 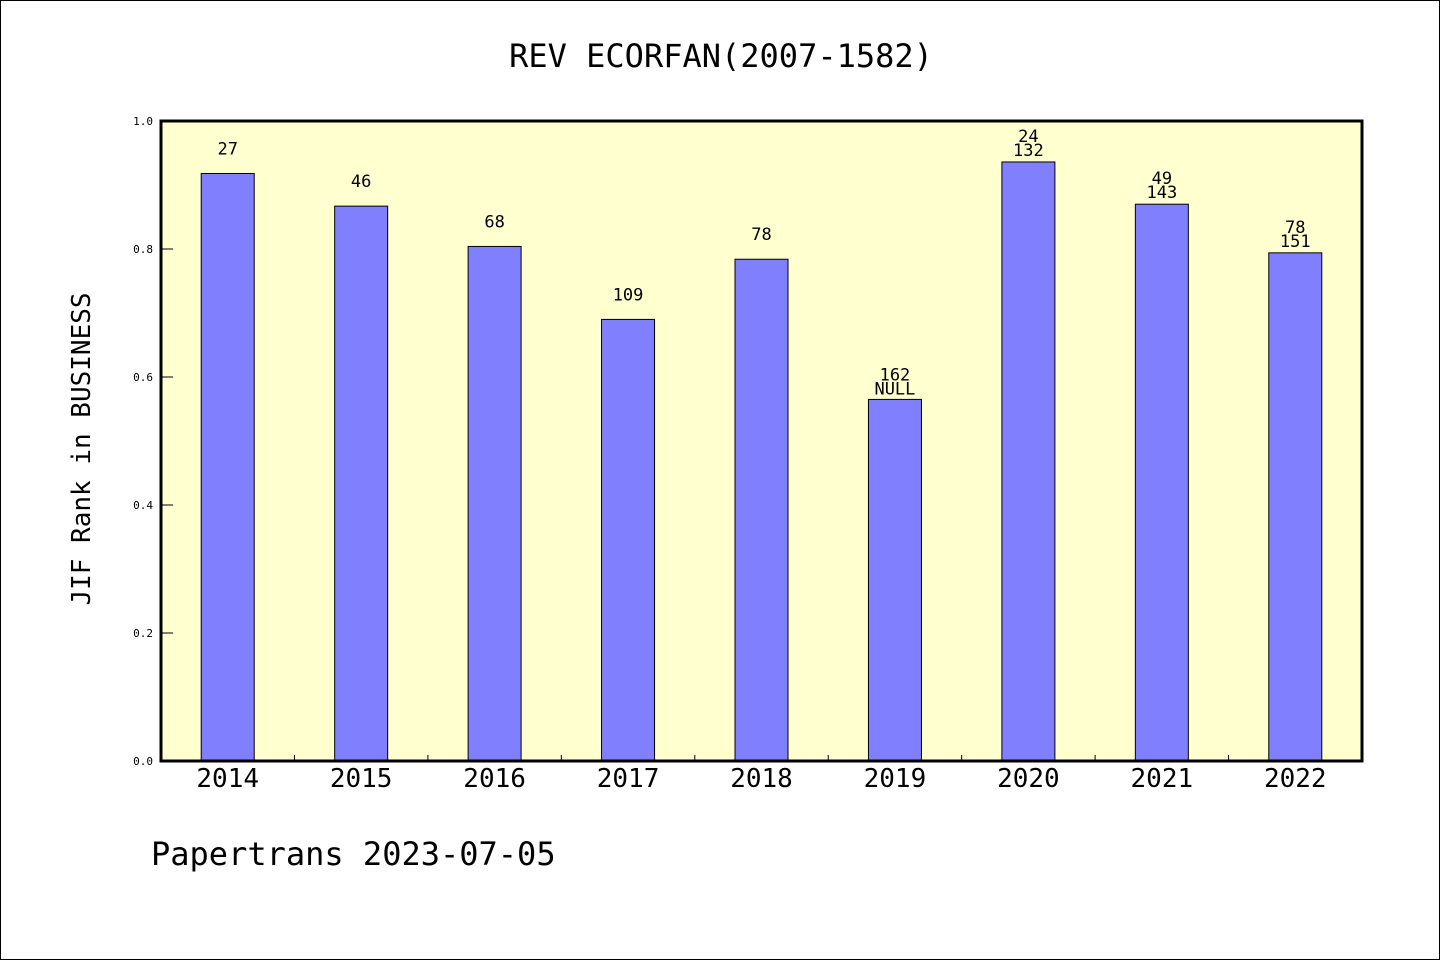 What do you see at coordinates (894, 580) in the screenshot?
I see `bar-2019` at bounding box center [894, 580].